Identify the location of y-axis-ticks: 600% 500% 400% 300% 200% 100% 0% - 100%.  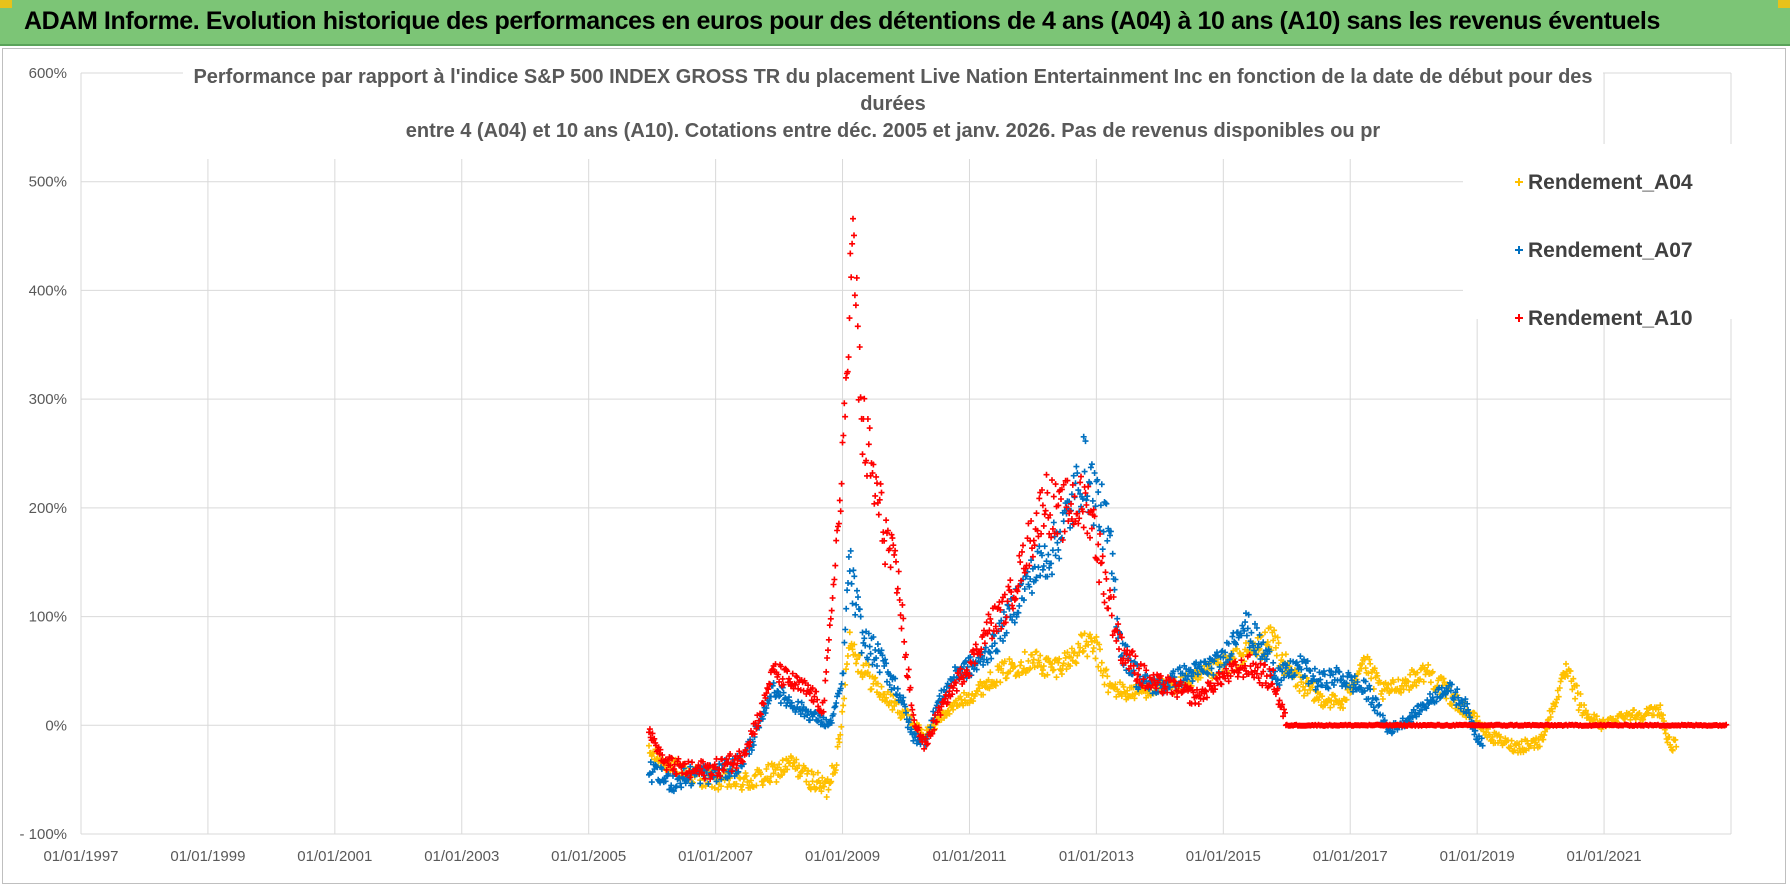
(43, 454).